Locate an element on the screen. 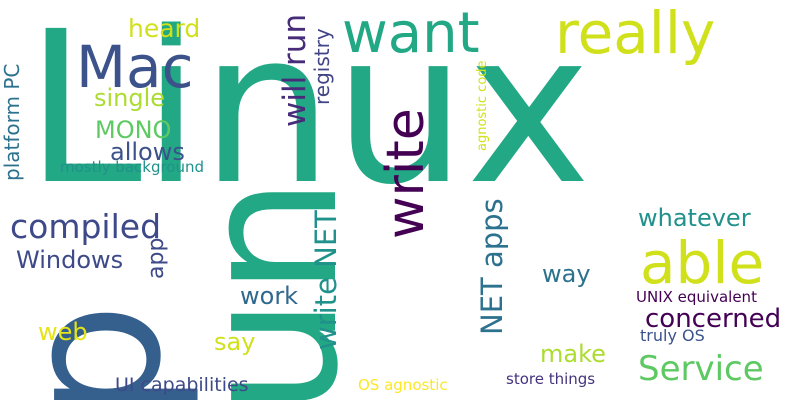 This screenshot has height=400, width=800. word-web: web is located at coordinates (63, 332).